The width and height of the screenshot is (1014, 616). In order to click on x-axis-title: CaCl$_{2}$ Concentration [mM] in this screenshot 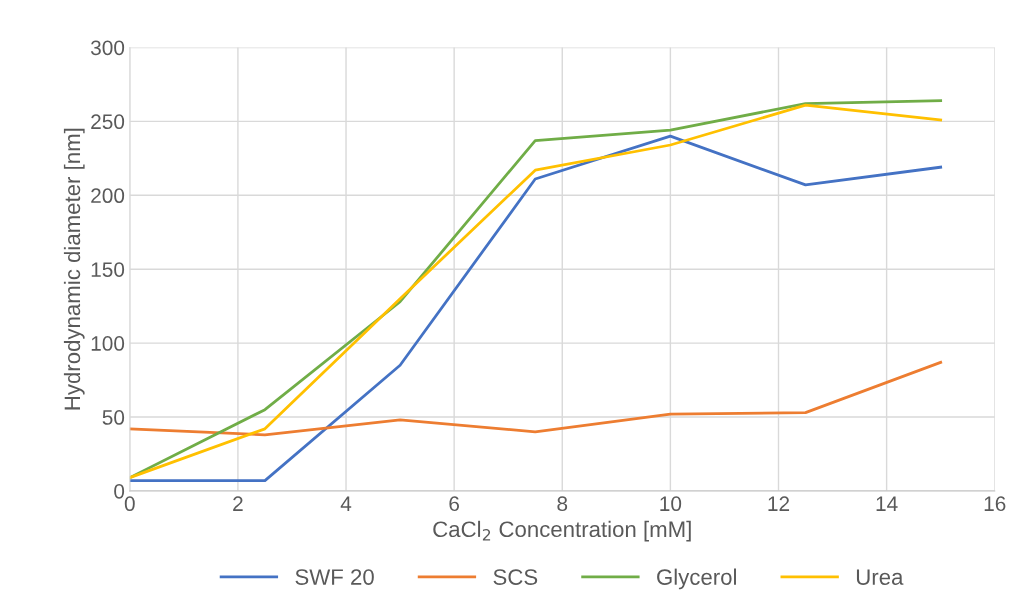, I will do `click(562, 531)`.